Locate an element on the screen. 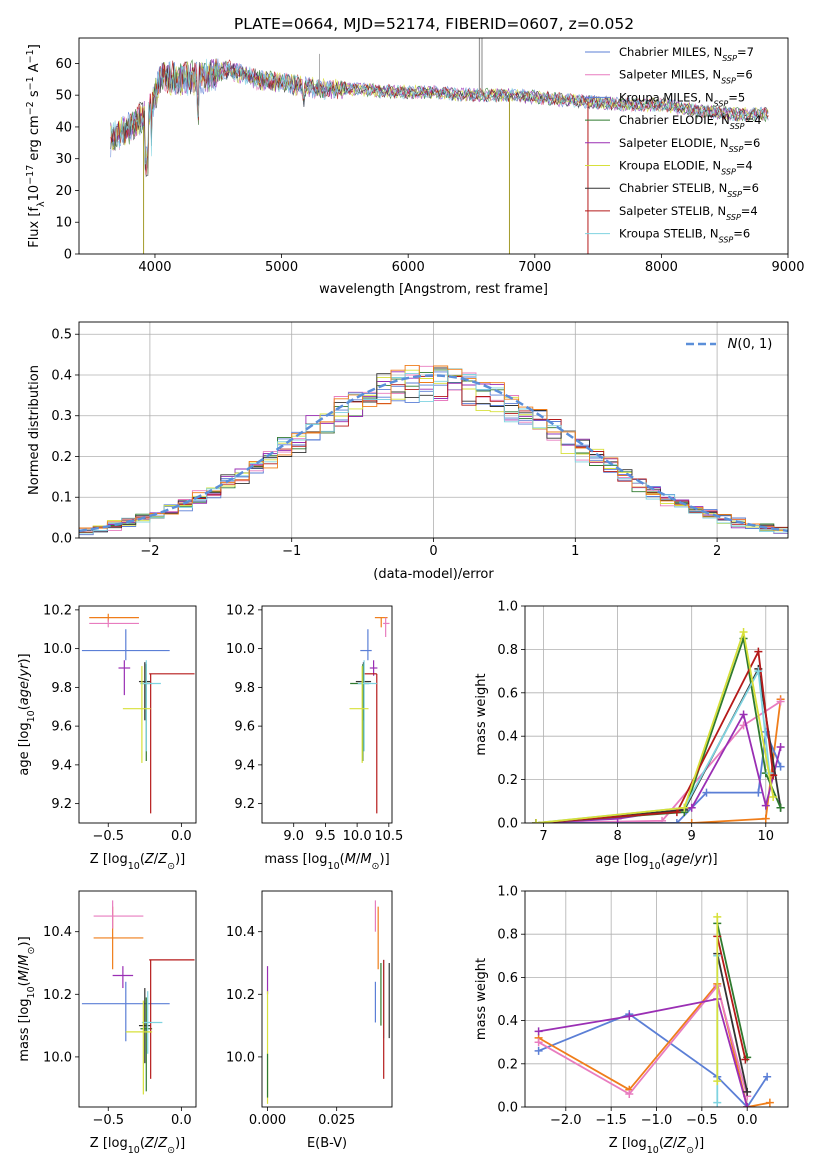  y-tick-label: 1.0 is located at coordinates (507, 607).